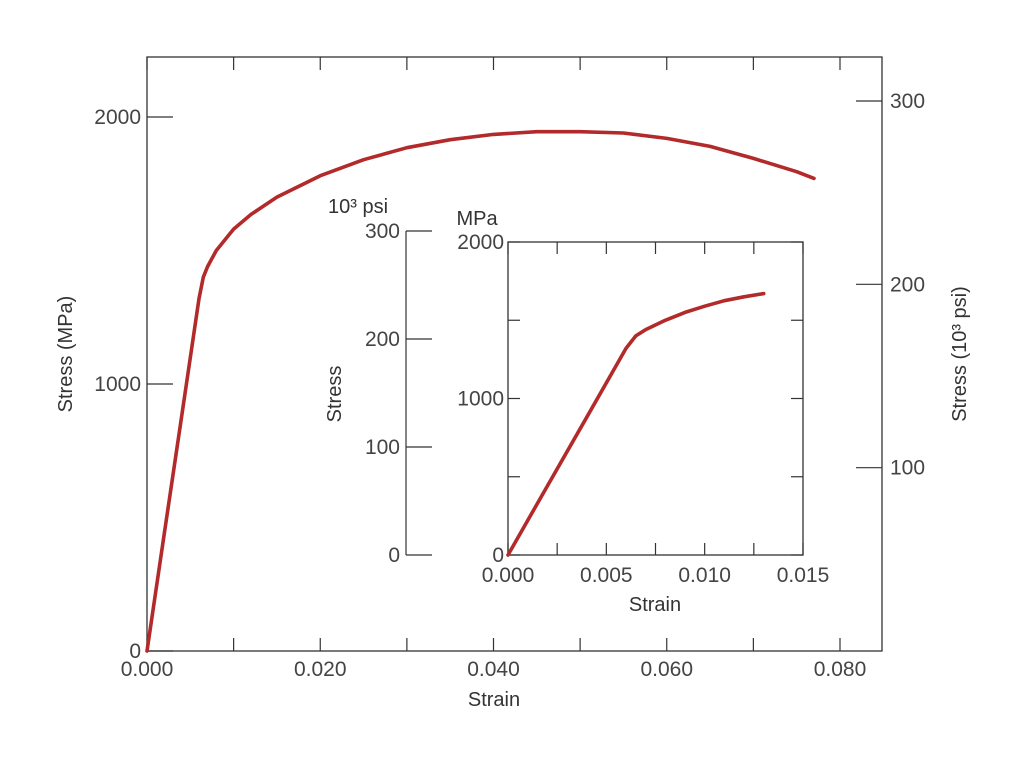 The width and height of the screenshot is (1024, 768). What do you see at coordinates (117, 117) in the screenshot?
I see `main-y-tick-label: 2000` at bounding box center [117, 117].